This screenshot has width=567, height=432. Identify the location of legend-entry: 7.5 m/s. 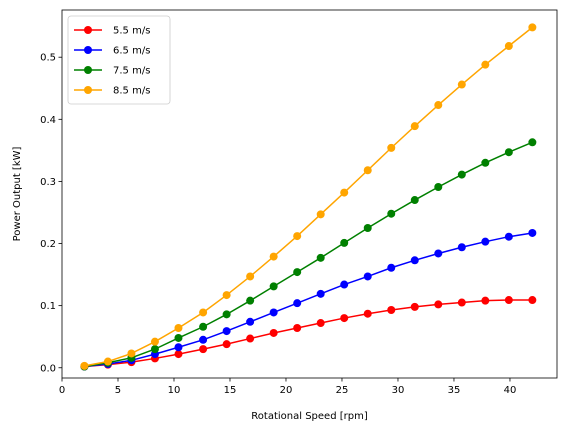
(112, 71).